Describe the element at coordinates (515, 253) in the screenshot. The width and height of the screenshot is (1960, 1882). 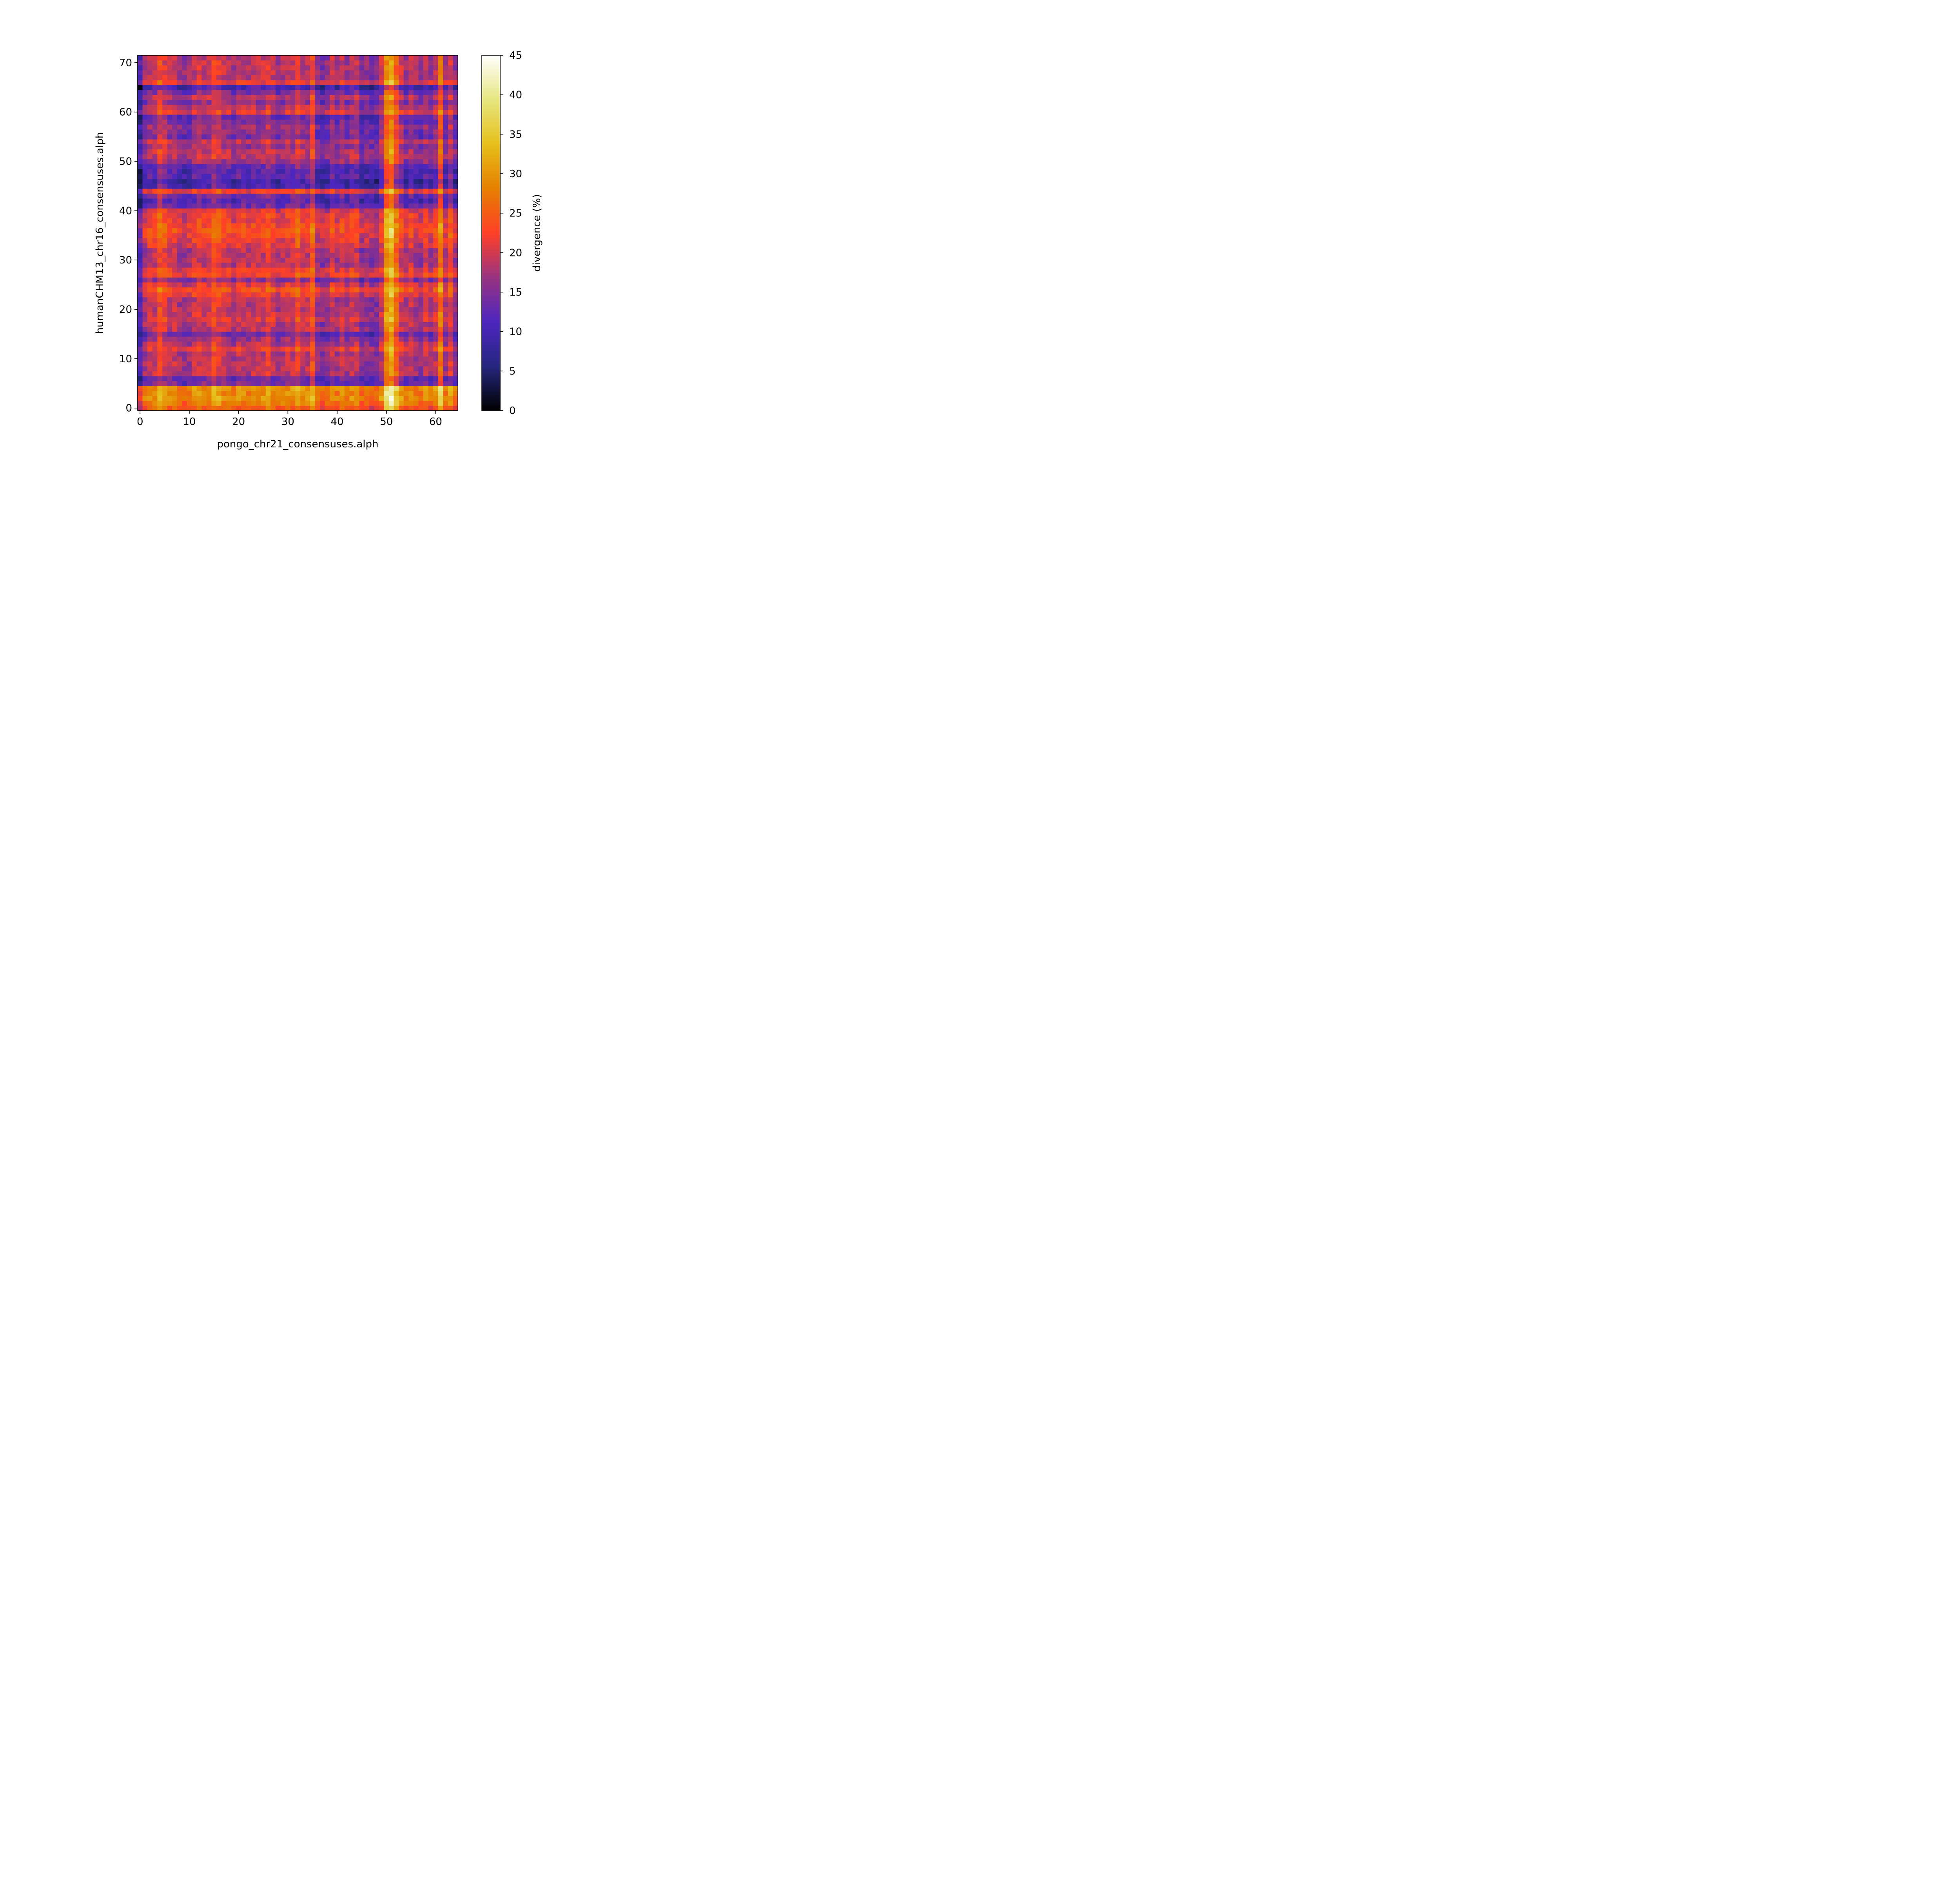
I see `colorbar-tick-label: 20` at that location.